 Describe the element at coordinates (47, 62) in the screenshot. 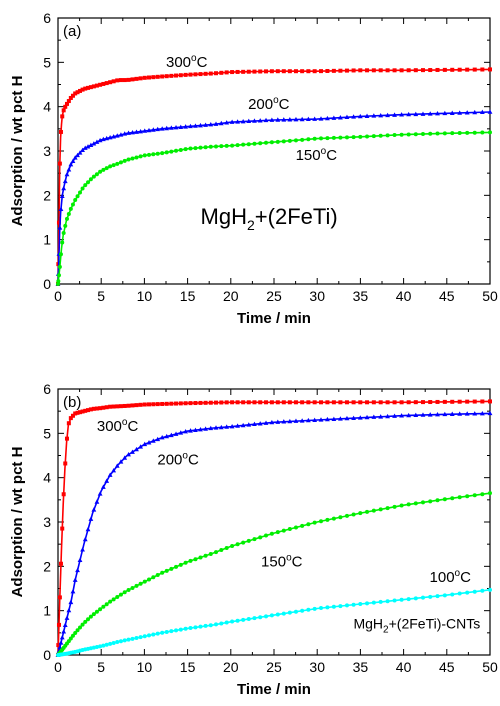

I see `y-tick-label: 5` at that location.